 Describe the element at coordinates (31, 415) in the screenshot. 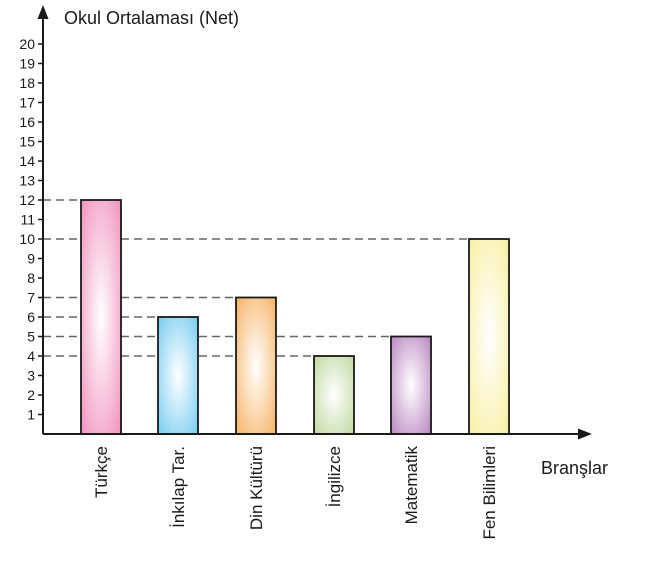

I see `y-tick-label: 1` at that location.